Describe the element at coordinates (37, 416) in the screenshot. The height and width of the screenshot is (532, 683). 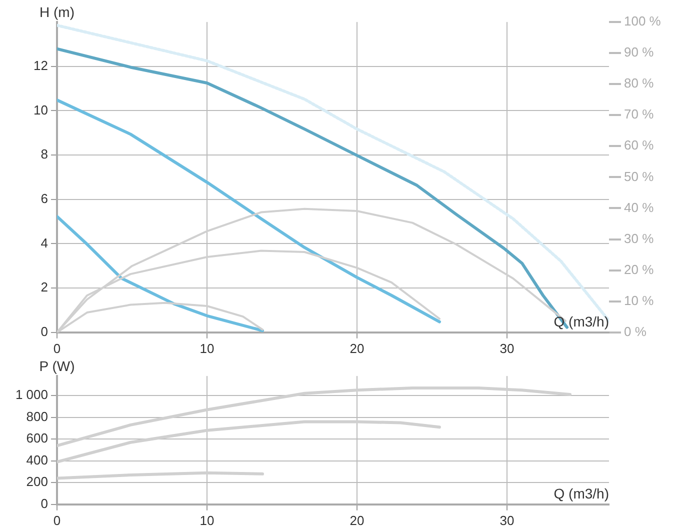
I see `y-tick-label: 800` at that location.